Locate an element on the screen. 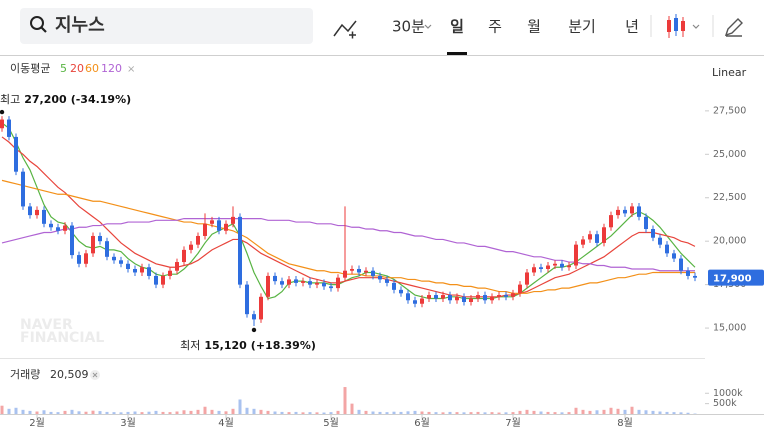 The height and width of the screenshot is (433, 764). high-marker-label: 최고 27,200 (-34.19%) is located at coordinates (65, 99).